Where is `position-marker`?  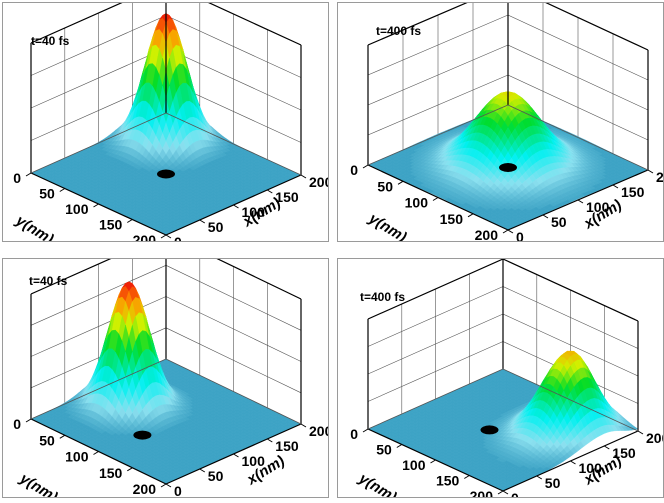 position-marker is located at coordinates (166, 174).